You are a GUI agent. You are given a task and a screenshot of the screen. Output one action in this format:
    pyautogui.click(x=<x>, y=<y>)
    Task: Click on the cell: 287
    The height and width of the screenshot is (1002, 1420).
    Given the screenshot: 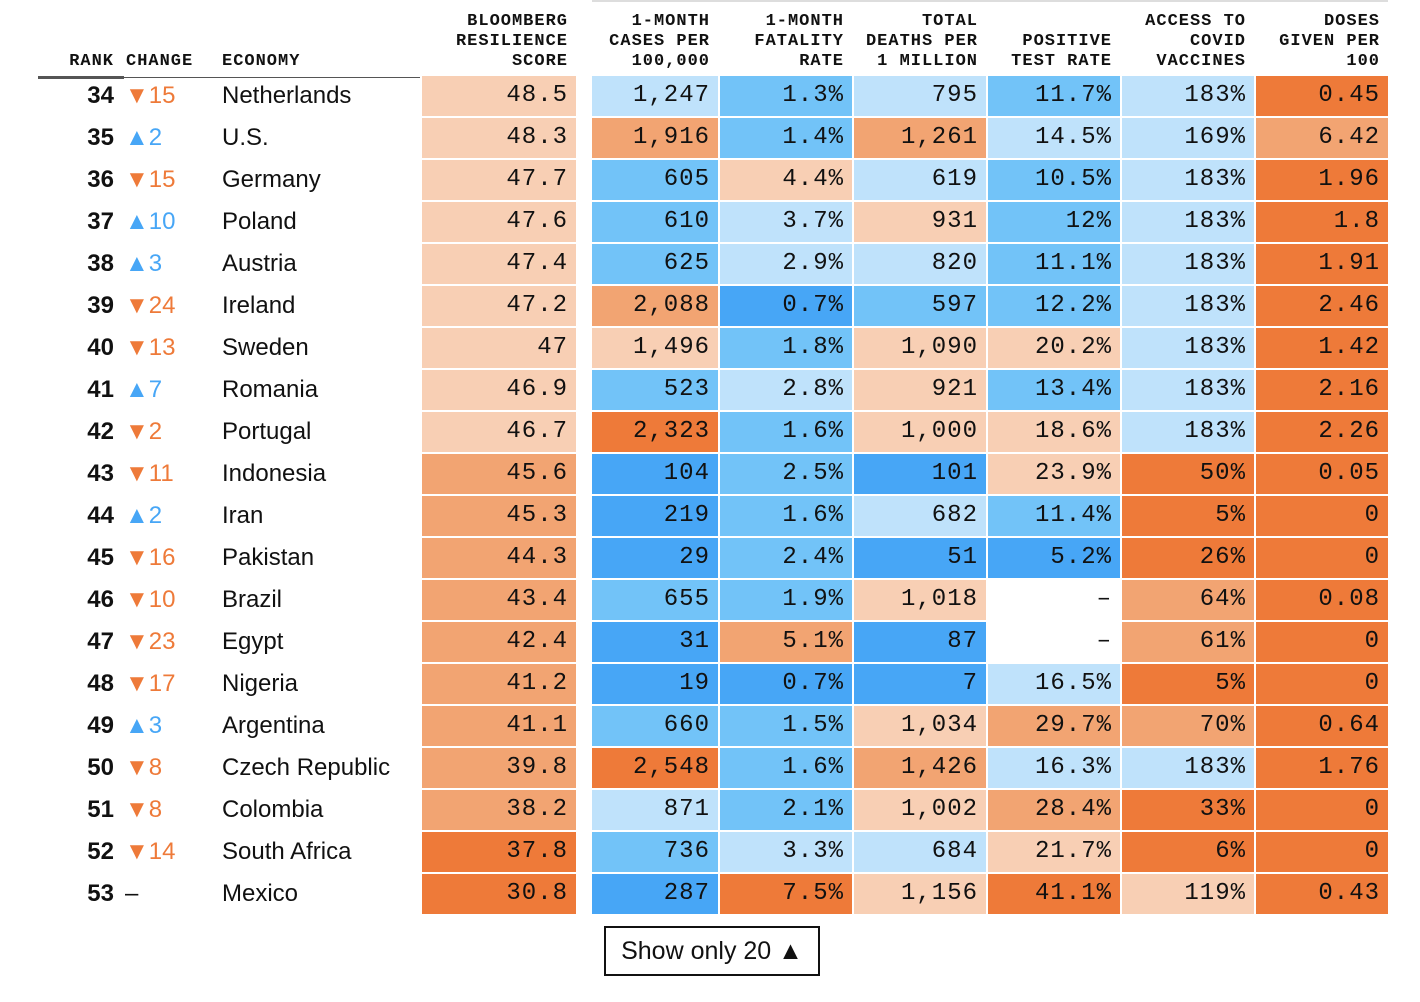 What is the action you would take?
    pyautogui.click(x=655, y=894)
    